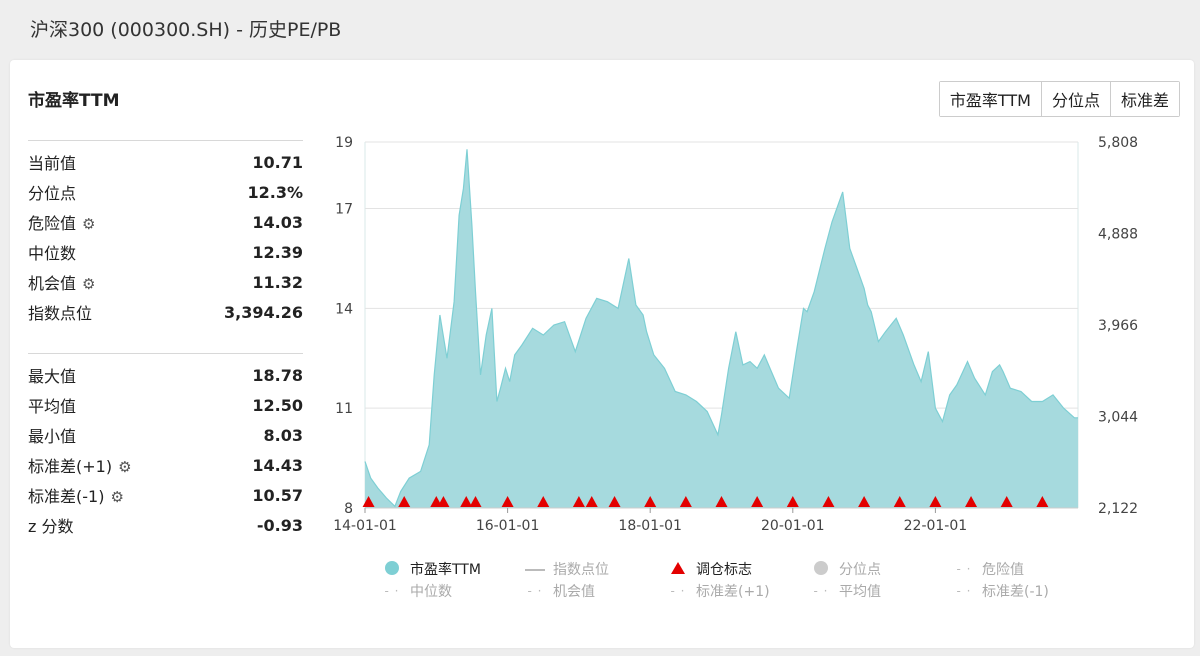 This screenshot has height=656, width=1200. Describe the element at coordinates (61, 222) in the screenshot. I see `stat-label: 危险值 ⚙` at that location.